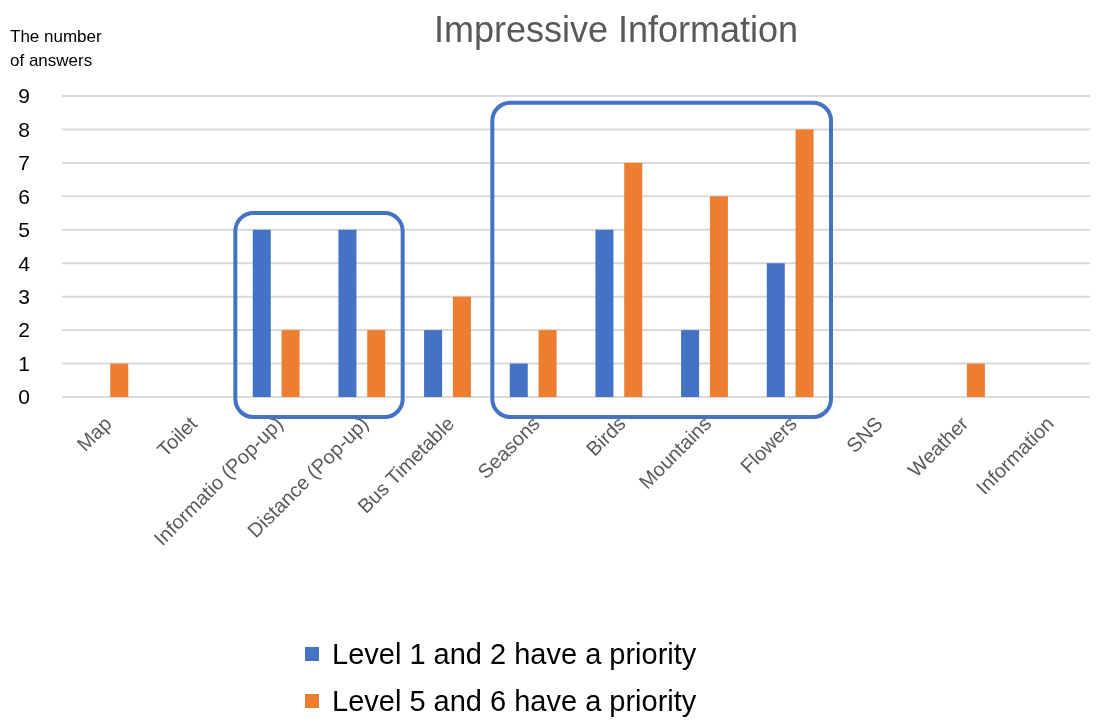 This screenshot has height=727, width=1105. What do you see at coordinates (514, 654) in the screenshot?
I see `legend-label: Level 1 and 2 have a priority` at bounding box center [514, 654].